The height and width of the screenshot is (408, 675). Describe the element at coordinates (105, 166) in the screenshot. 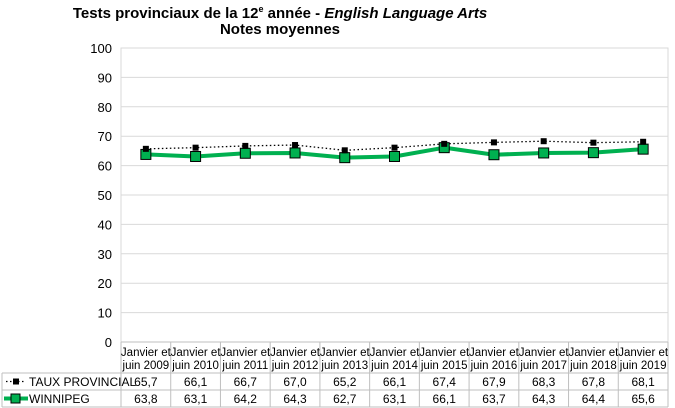

I see `y-tick-label: 60` at that location.